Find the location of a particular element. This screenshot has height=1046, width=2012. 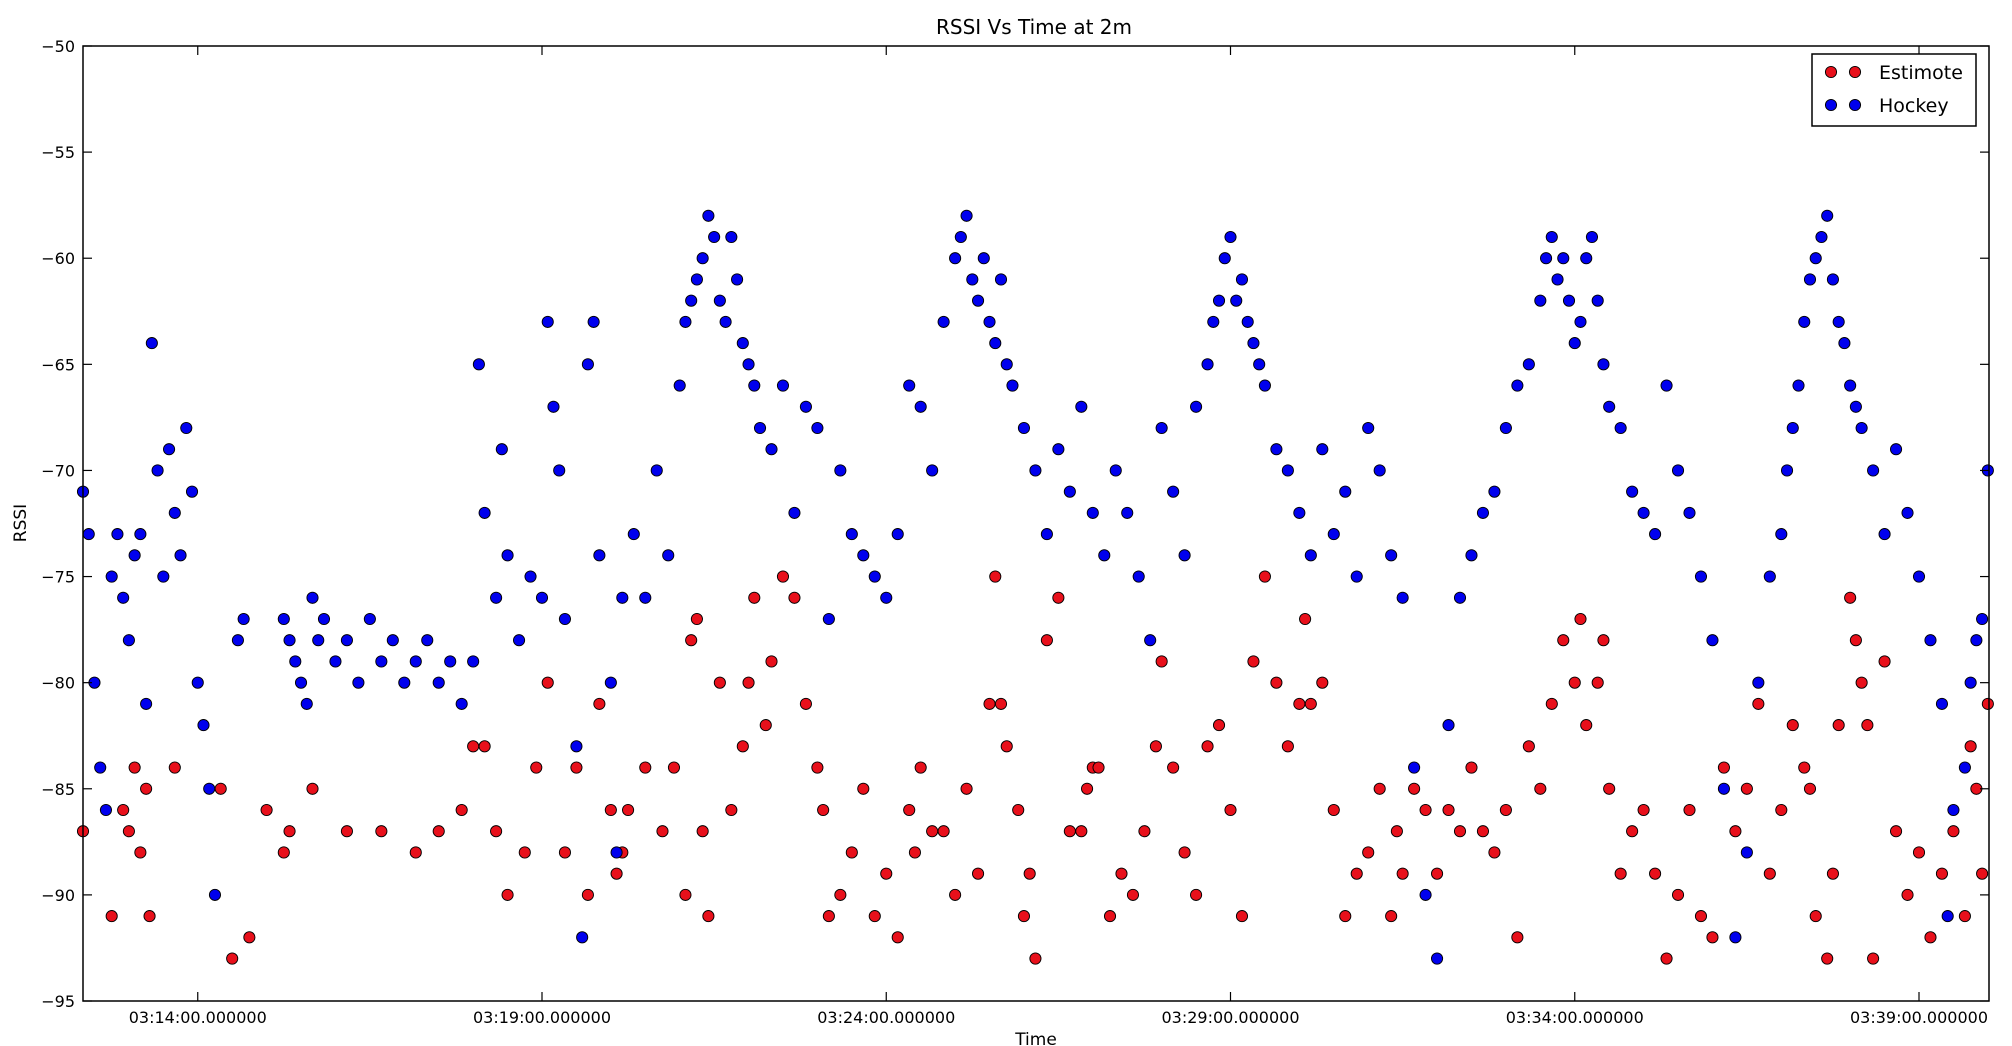

y-tick-label: −65 is located at coordinates (58, 364).